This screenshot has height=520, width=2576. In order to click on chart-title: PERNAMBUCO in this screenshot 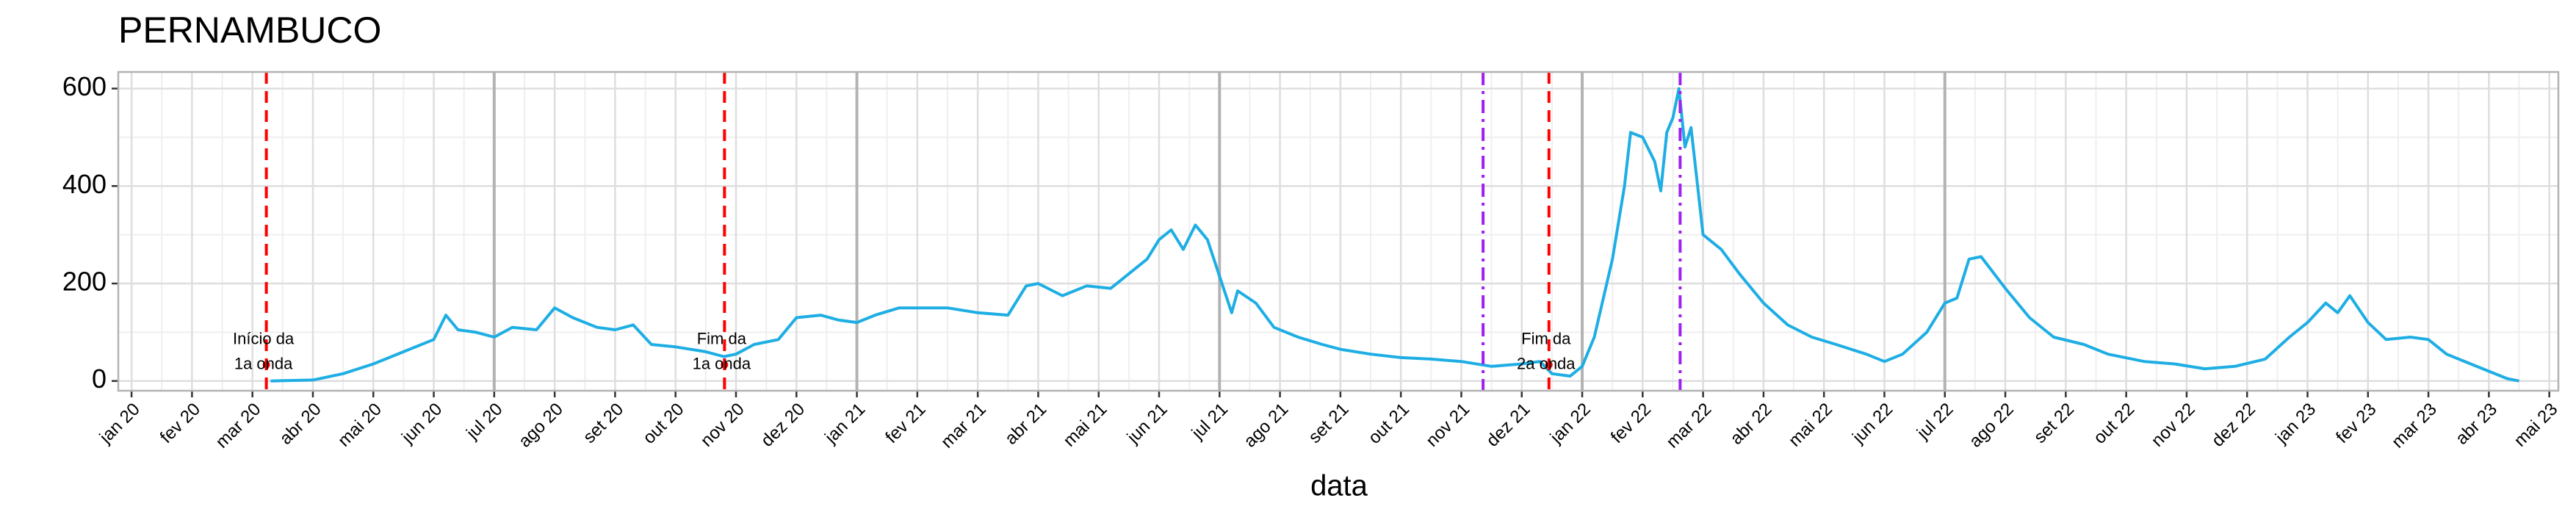, I will do `click(250, 30)`.